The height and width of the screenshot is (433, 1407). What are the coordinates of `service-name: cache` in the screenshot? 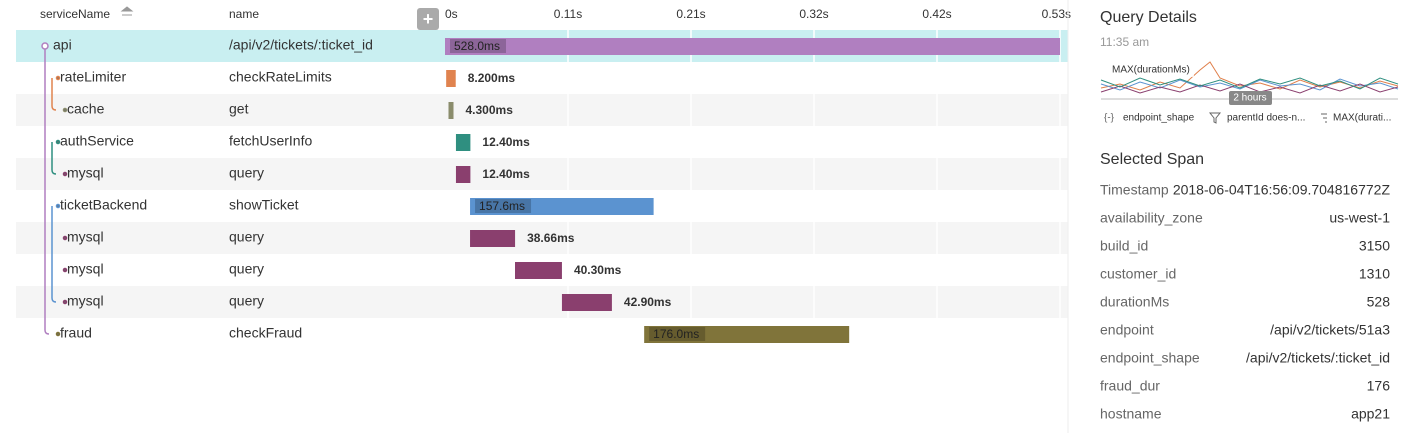 It's located at (86, 109).